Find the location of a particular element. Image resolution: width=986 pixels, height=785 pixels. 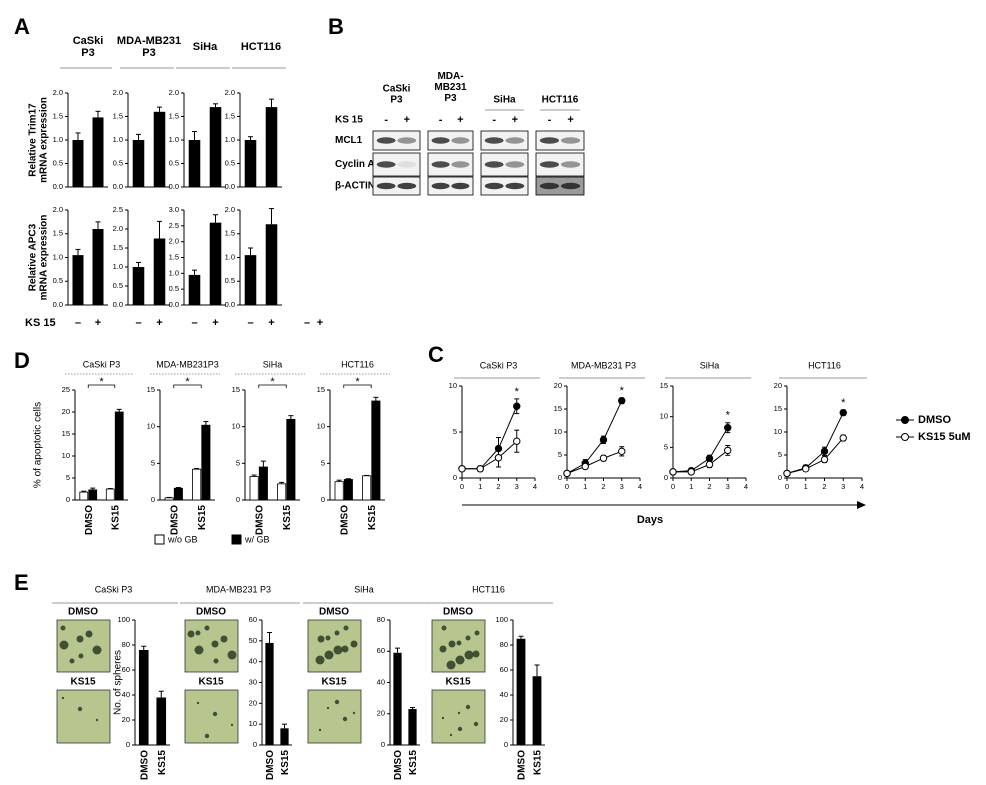

panel-label: E is located at coordinates (21, 582).